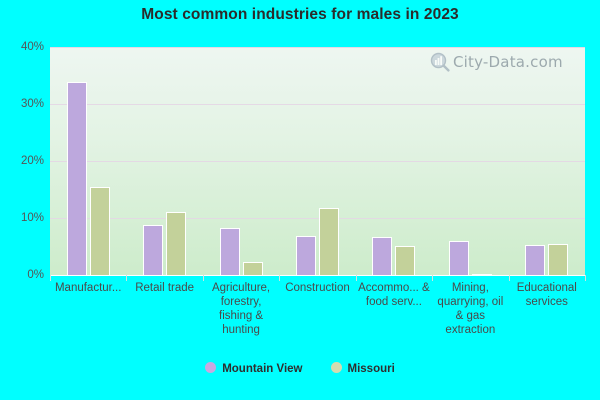 Image resolution: width=600 pixels, height=400 pixels. Describe the element at coordinates (317, 288) in the screenshot. I see `x-axis-category-label: Construction` at that location.